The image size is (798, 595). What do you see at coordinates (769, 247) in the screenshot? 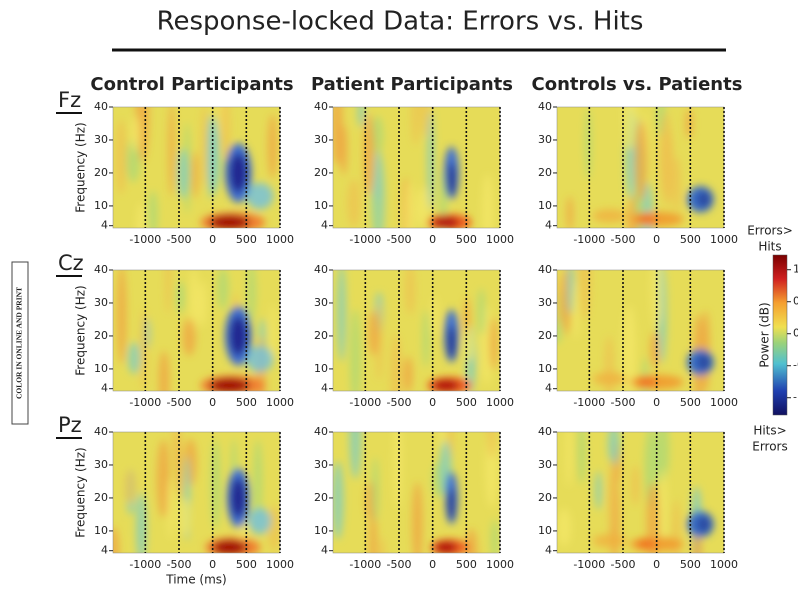
I see `colorbar-top-label: Hits` at bounding box center [769, 247].